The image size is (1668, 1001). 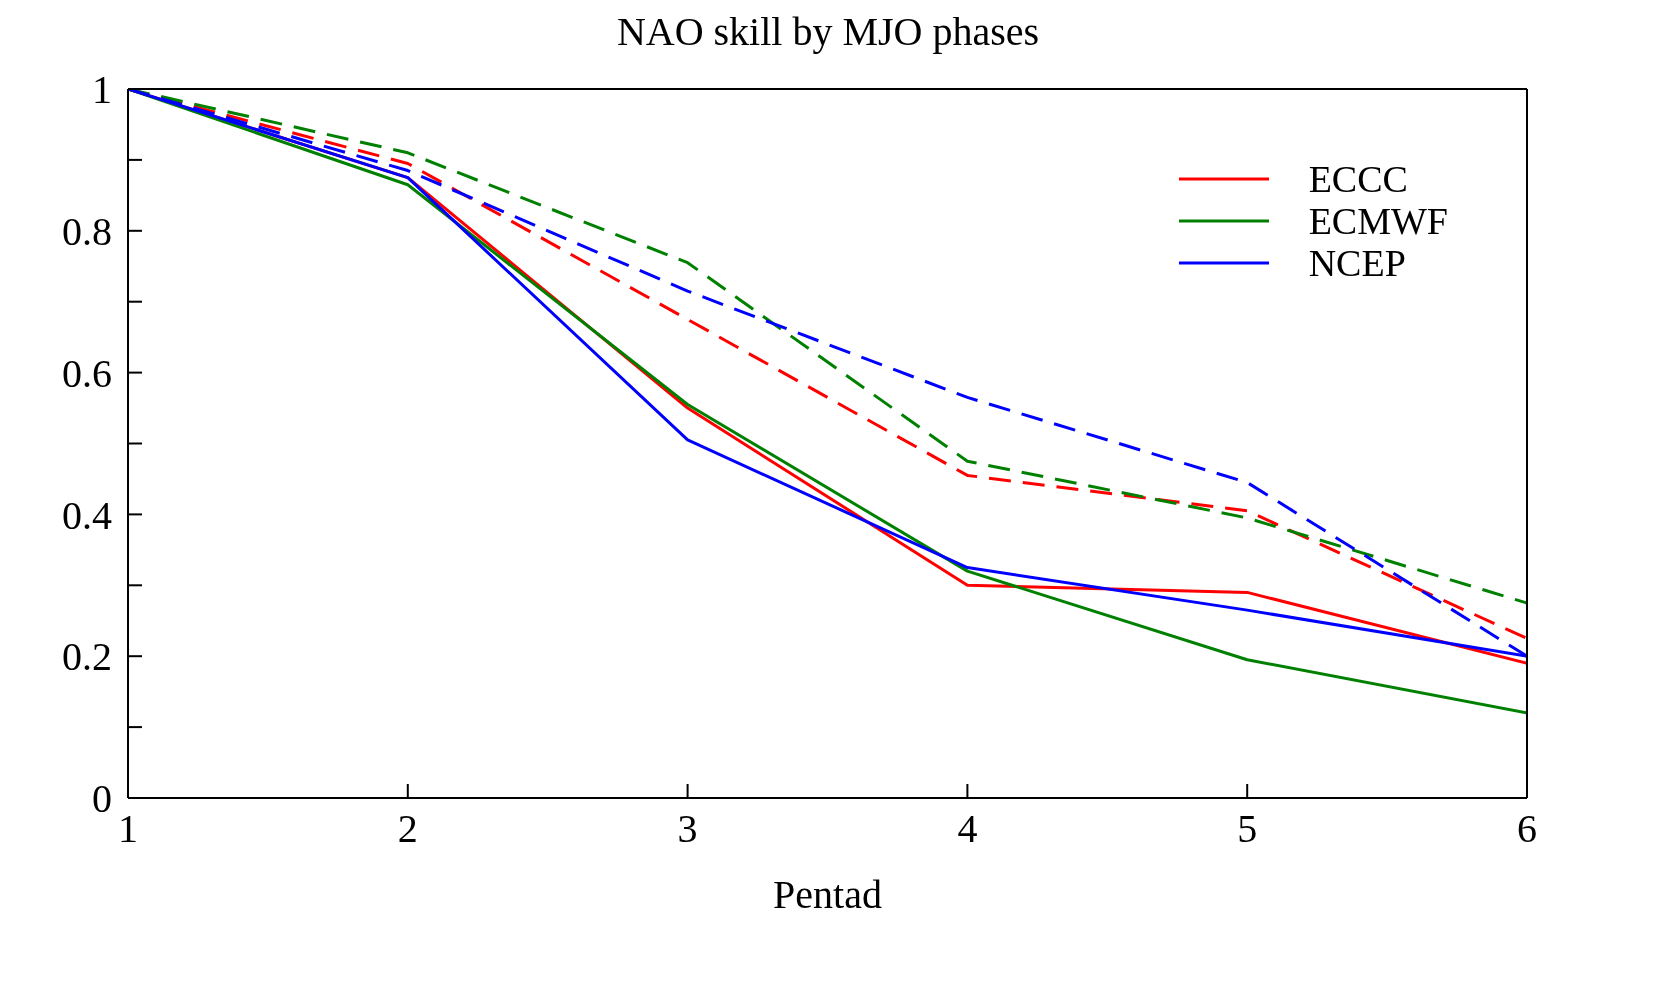 What do you see at coordinates (1527, 829) in the screenshot?
I see `x-tick-label: 6` at bounding box center [1527, 829].